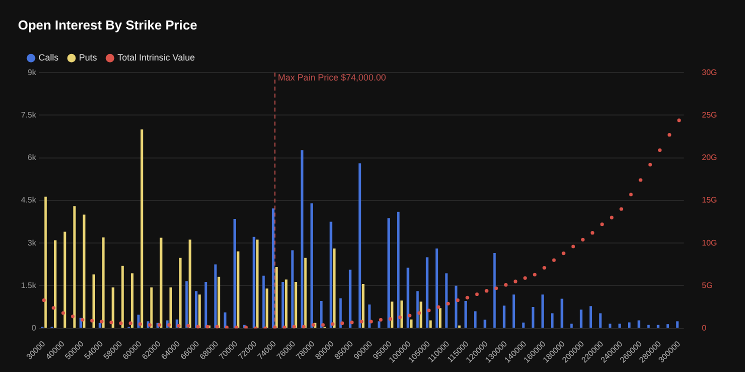  What do you see at coordinates (33, 157) in the screenshot?
I see `y-tick-label: 6k` at bounding box center [33, 157].